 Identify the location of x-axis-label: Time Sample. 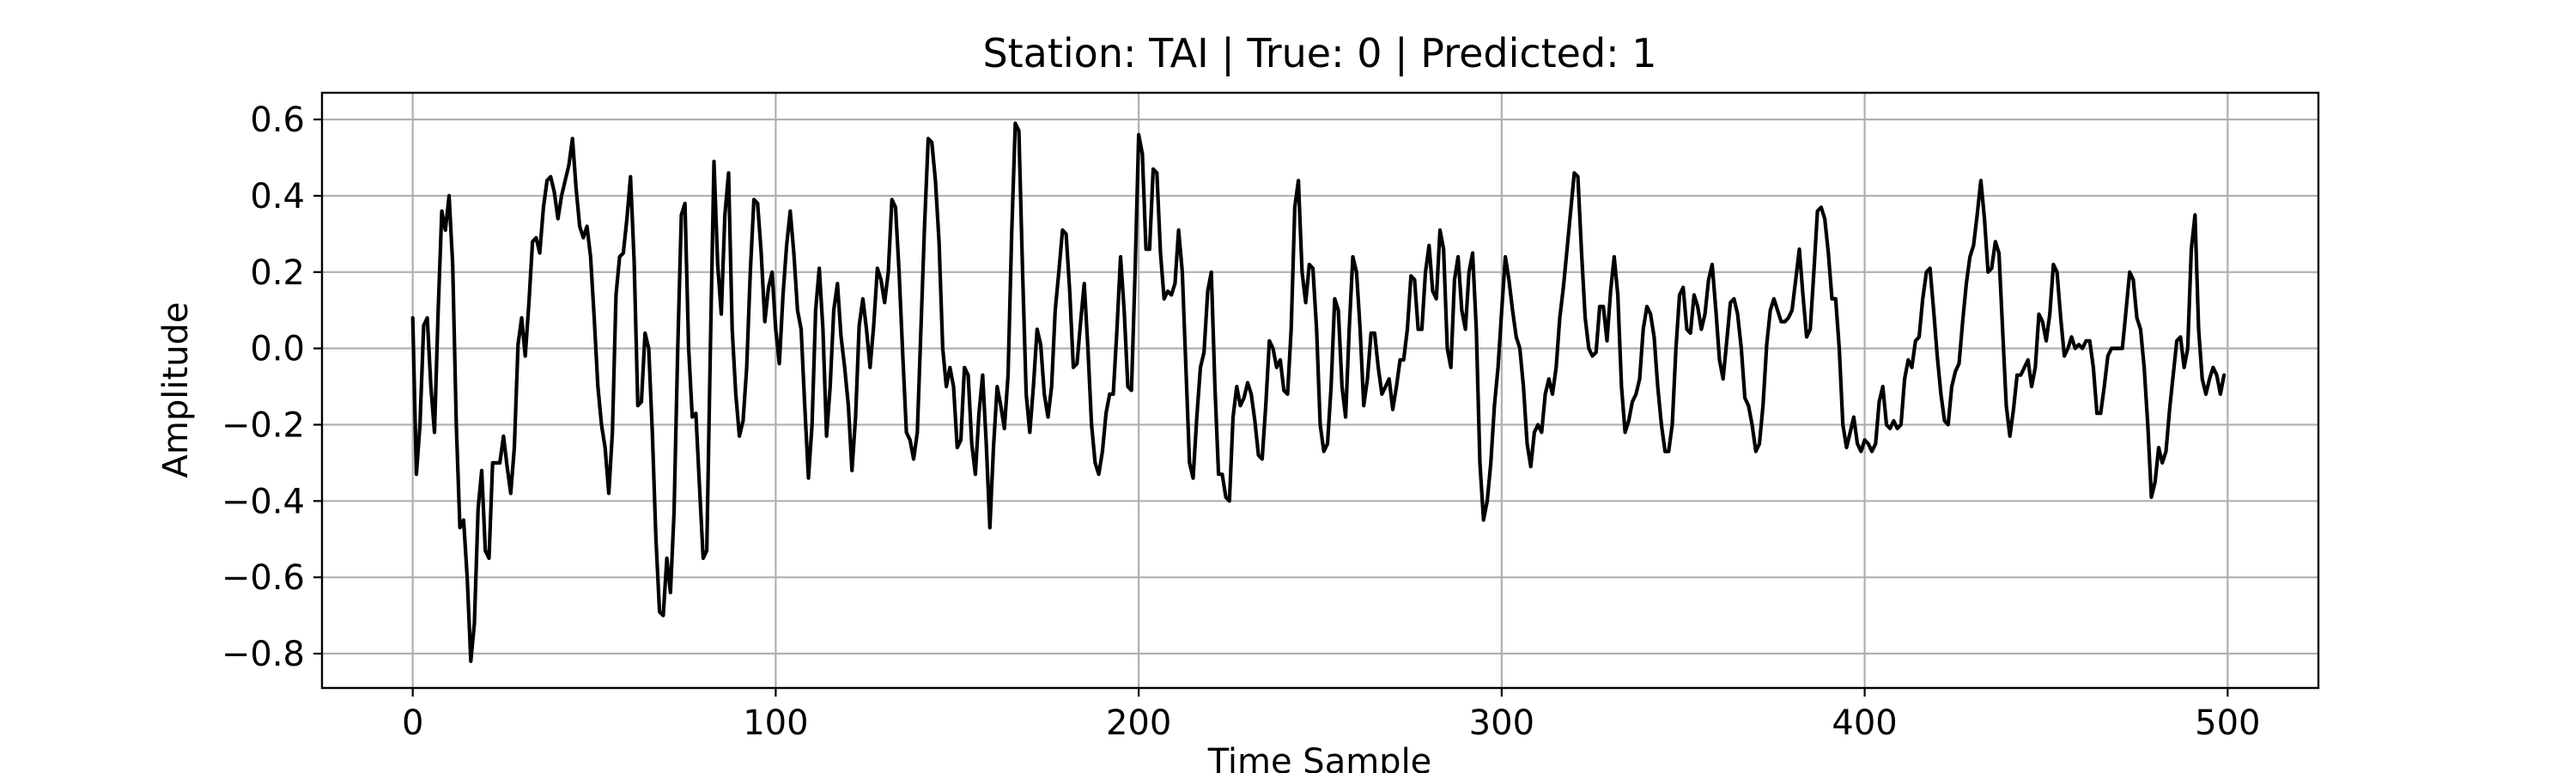
(1319, 757).